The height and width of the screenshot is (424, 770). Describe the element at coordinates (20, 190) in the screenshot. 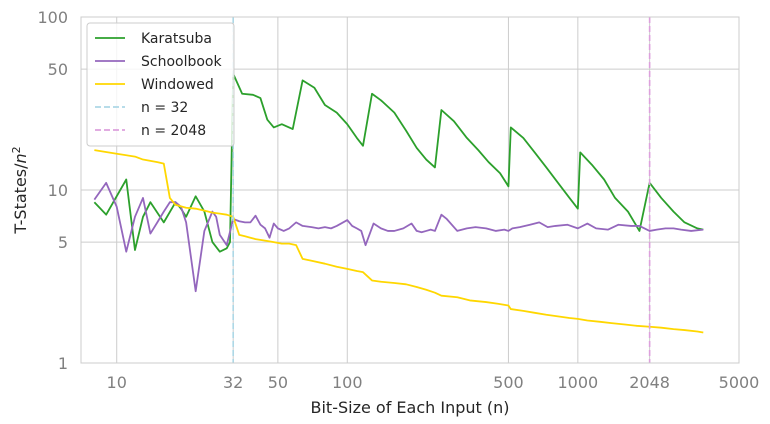

I see `y-axis-title: T-States/n2` at that location.